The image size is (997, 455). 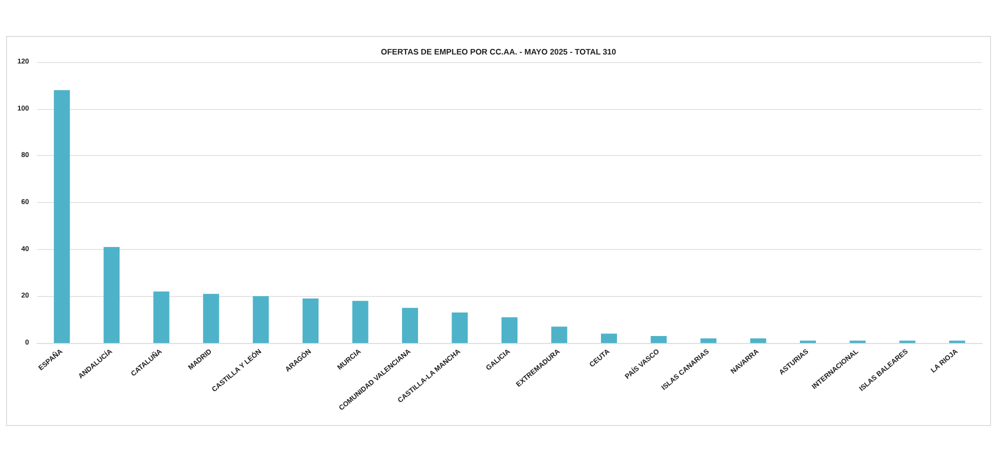 I want to click on chart-title: OFERTAS DE EMPLEO POR CC.AA. - MAYO 2025 - TOTAL 310, so click(x=498, y=52).